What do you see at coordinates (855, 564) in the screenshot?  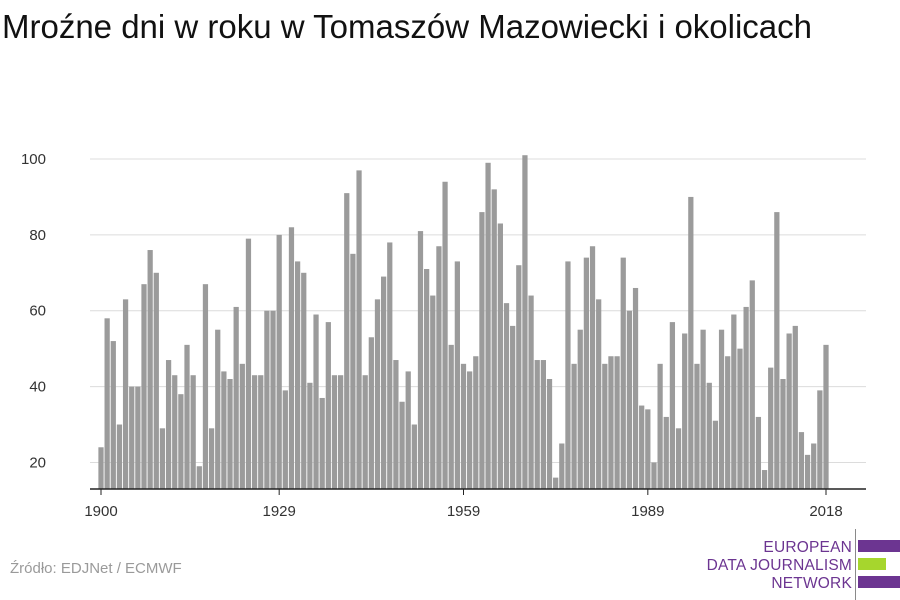 I see `logo-divider` at bounding box center [855, 564].